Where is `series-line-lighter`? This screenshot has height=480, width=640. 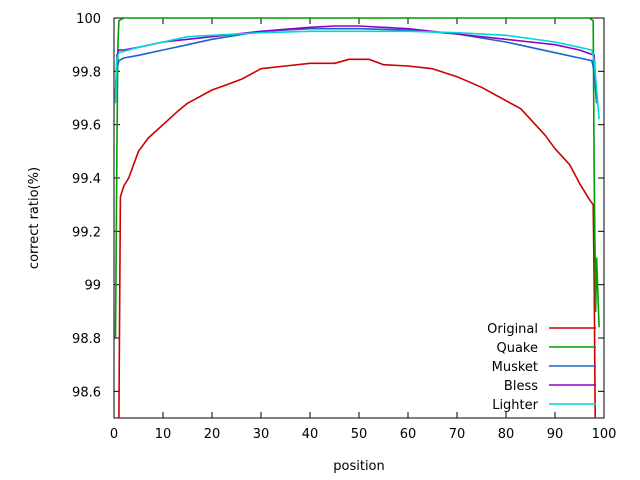 series-line-lighter is located at coordinates (357, 75).